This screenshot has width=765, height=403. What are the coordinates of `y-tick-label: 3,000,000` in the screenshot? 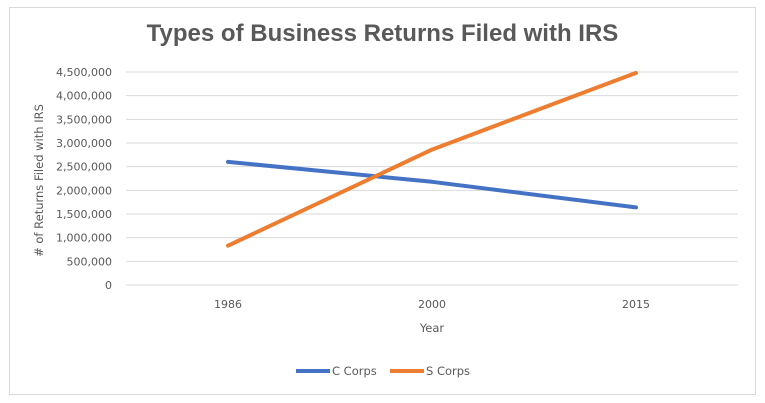 It's located at (84, 143).